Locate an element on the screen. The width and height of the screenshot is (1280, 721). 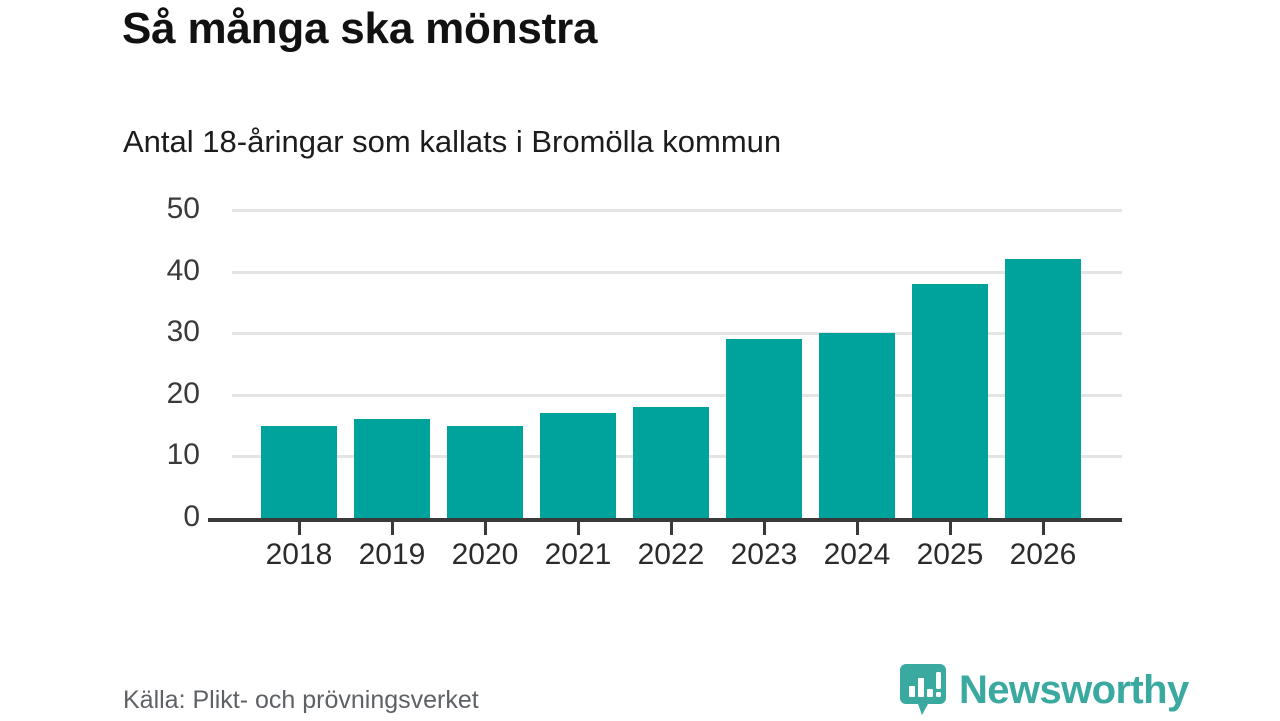
newsworthy-logo: Newsworthy is located at coordinates (1044, 690).